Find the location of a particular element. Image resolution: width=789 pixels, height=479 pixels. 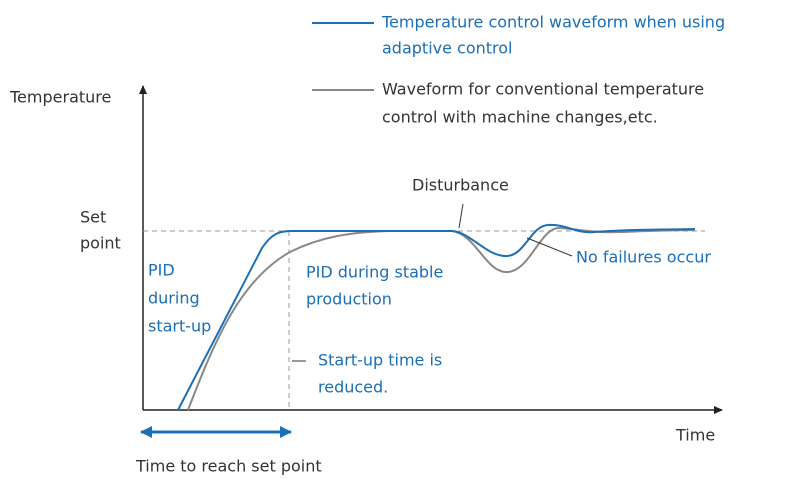

stable-pid-label: production is located at coordinates (349, 299).